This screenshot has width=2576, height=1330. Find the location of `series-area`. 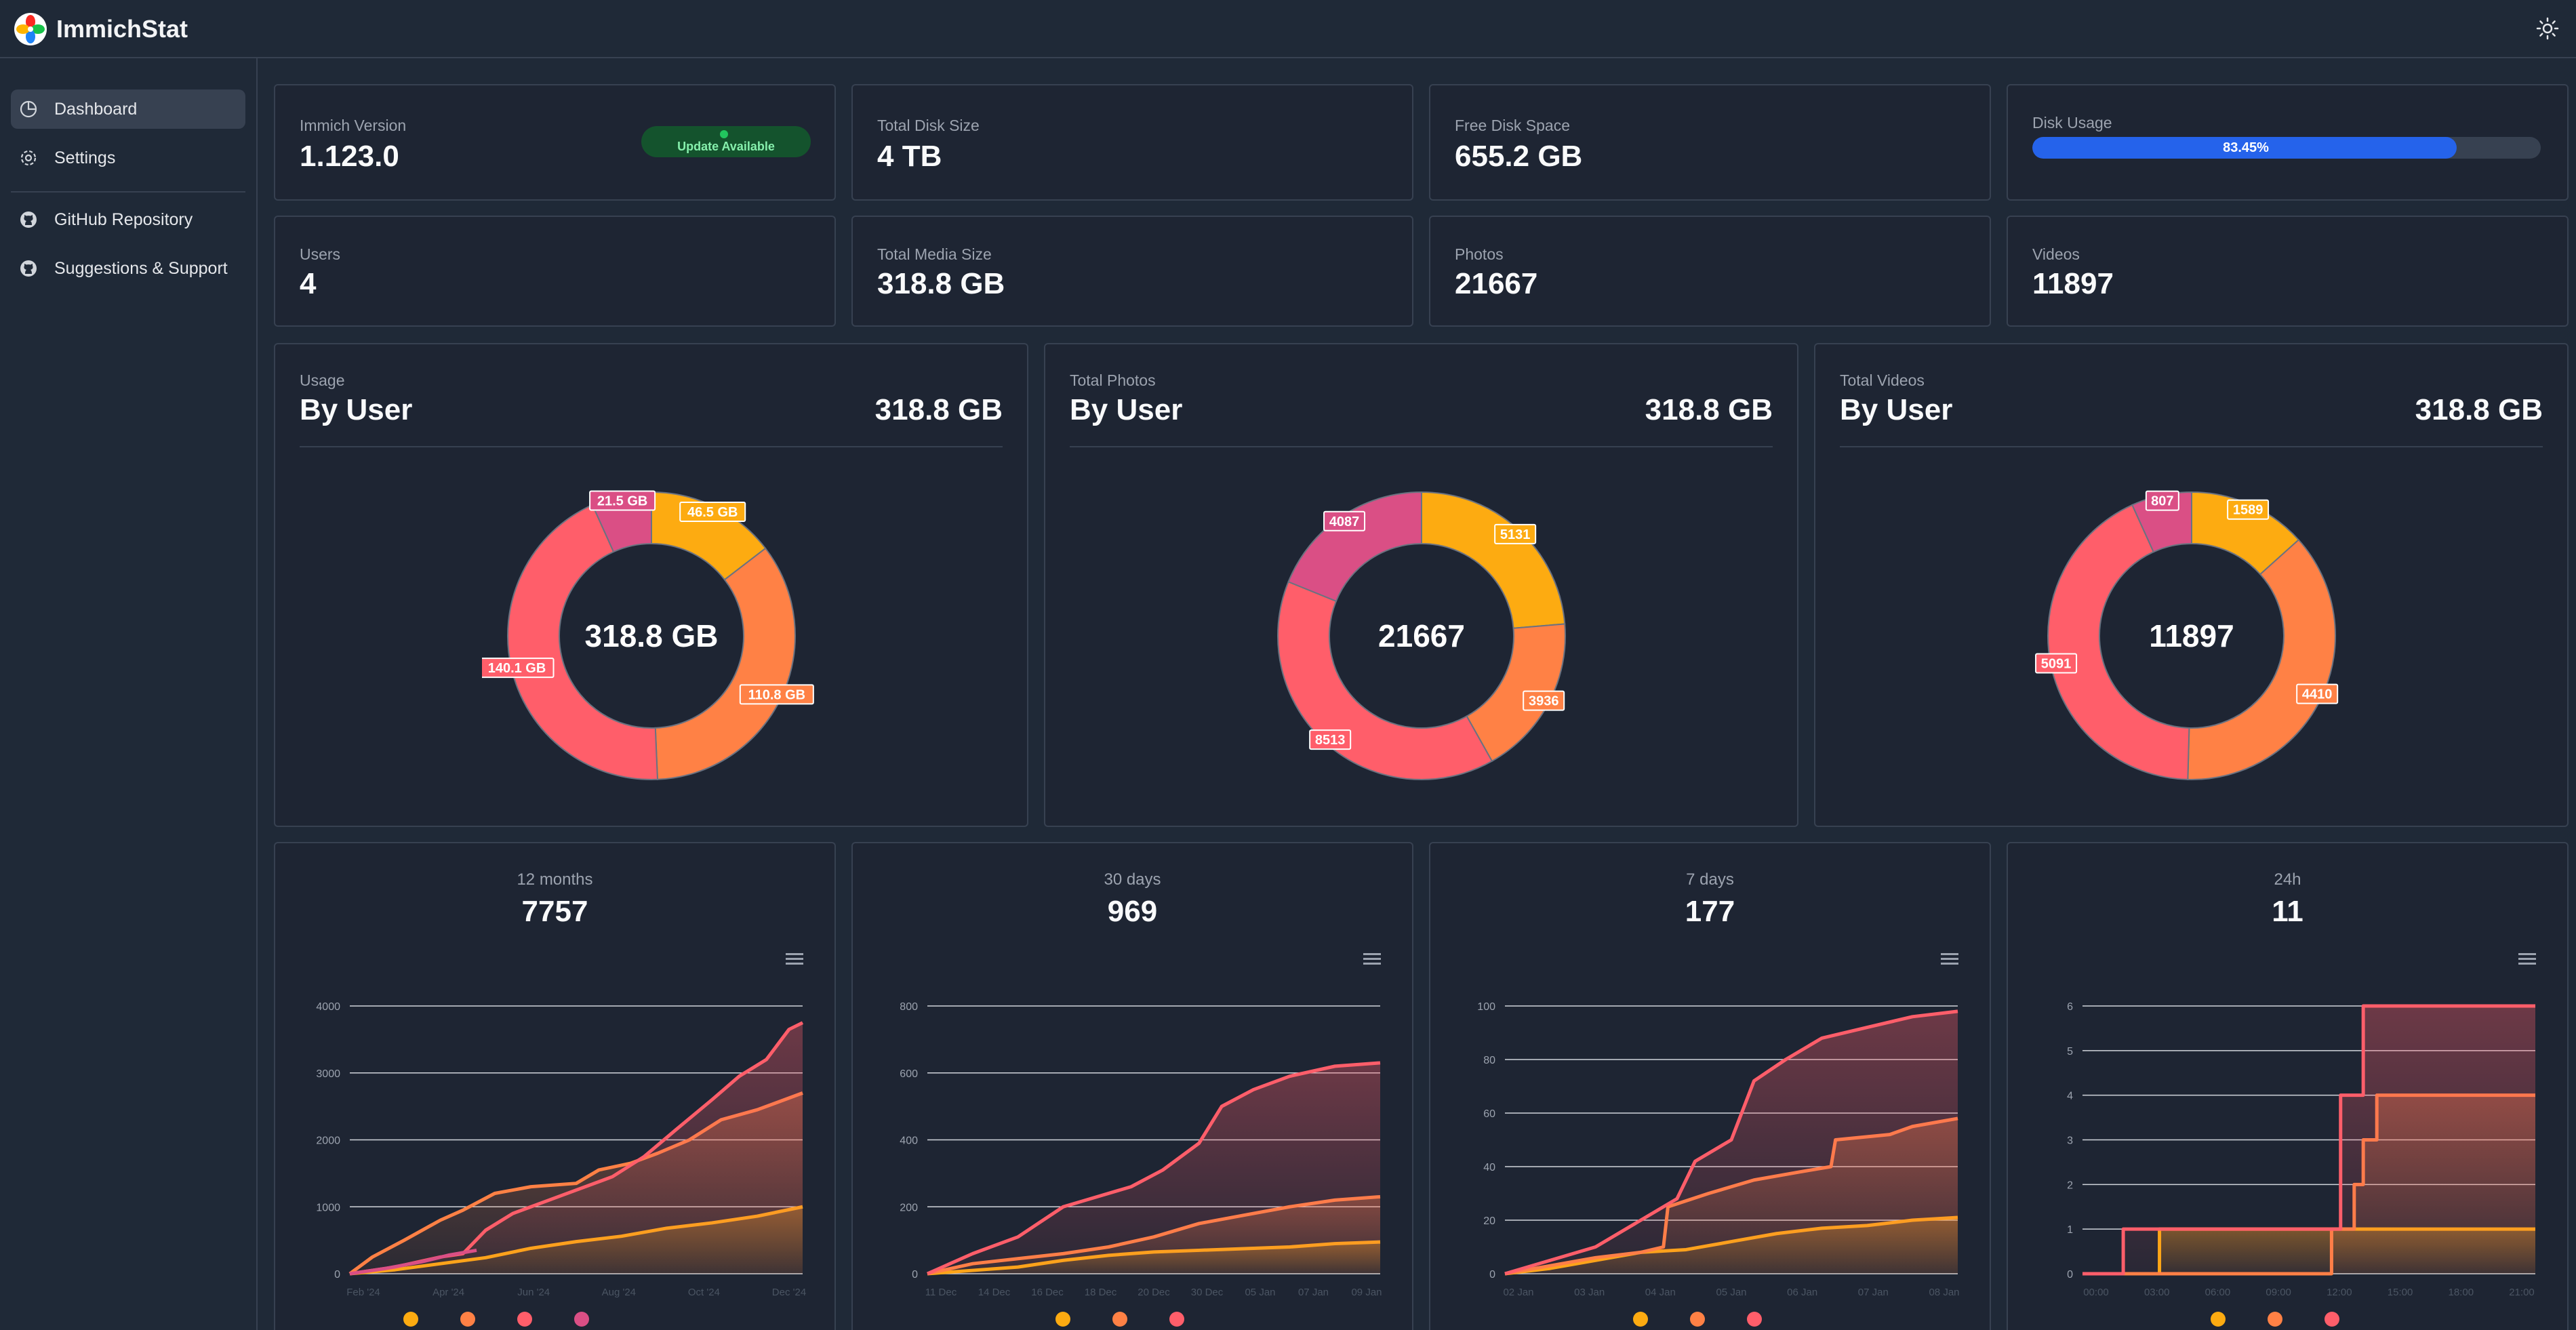

series-area is located at coordinates (2308, 1140).